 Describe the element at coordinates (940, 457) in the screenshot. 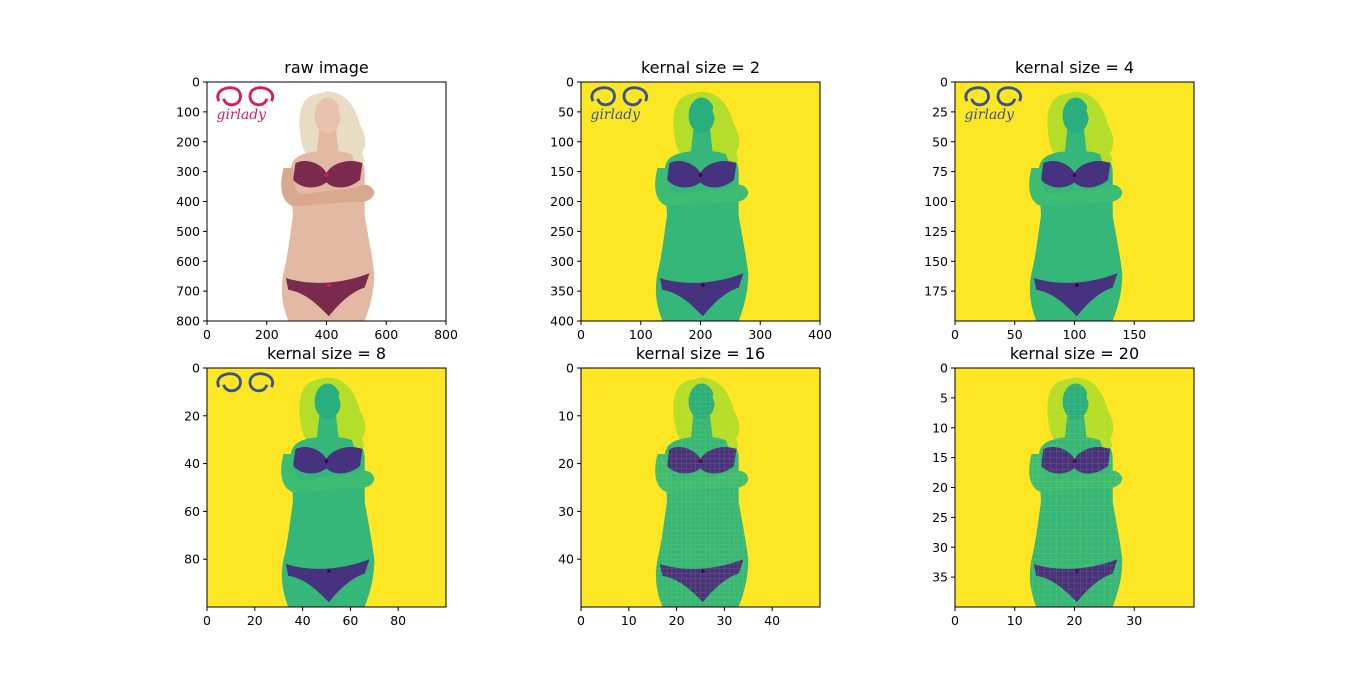

I see `y-tick-label: 15` at that location.